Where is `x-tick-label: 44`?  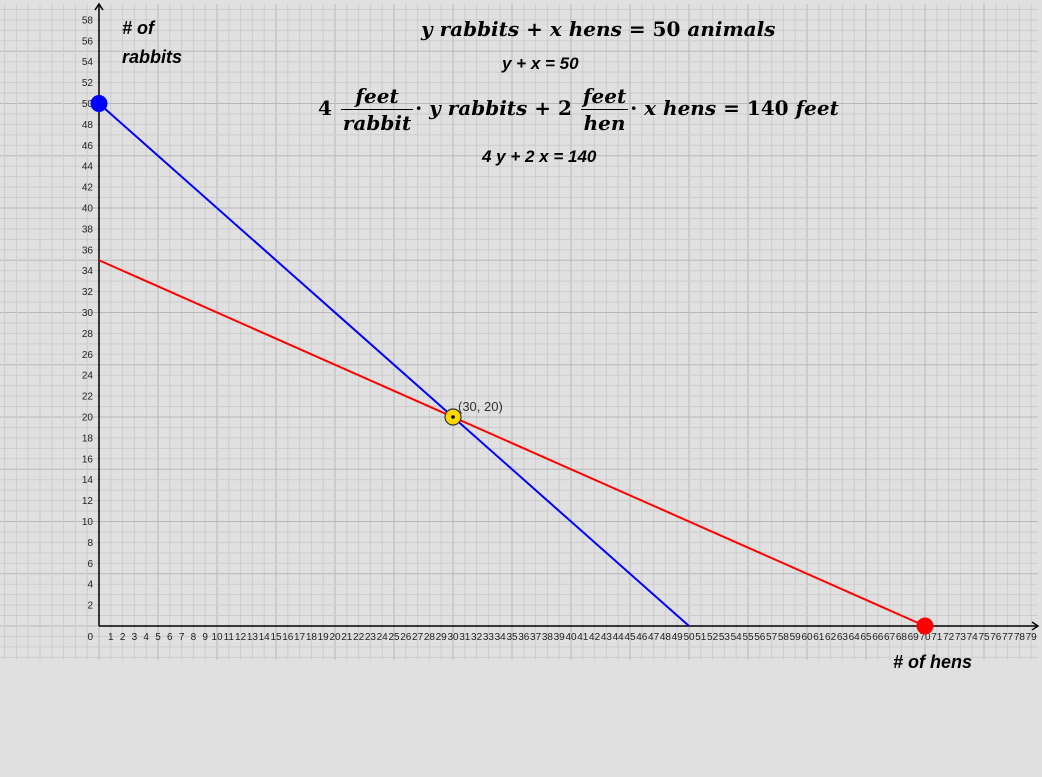 x-tick-label: 44 is located at coordinates (619, 637).